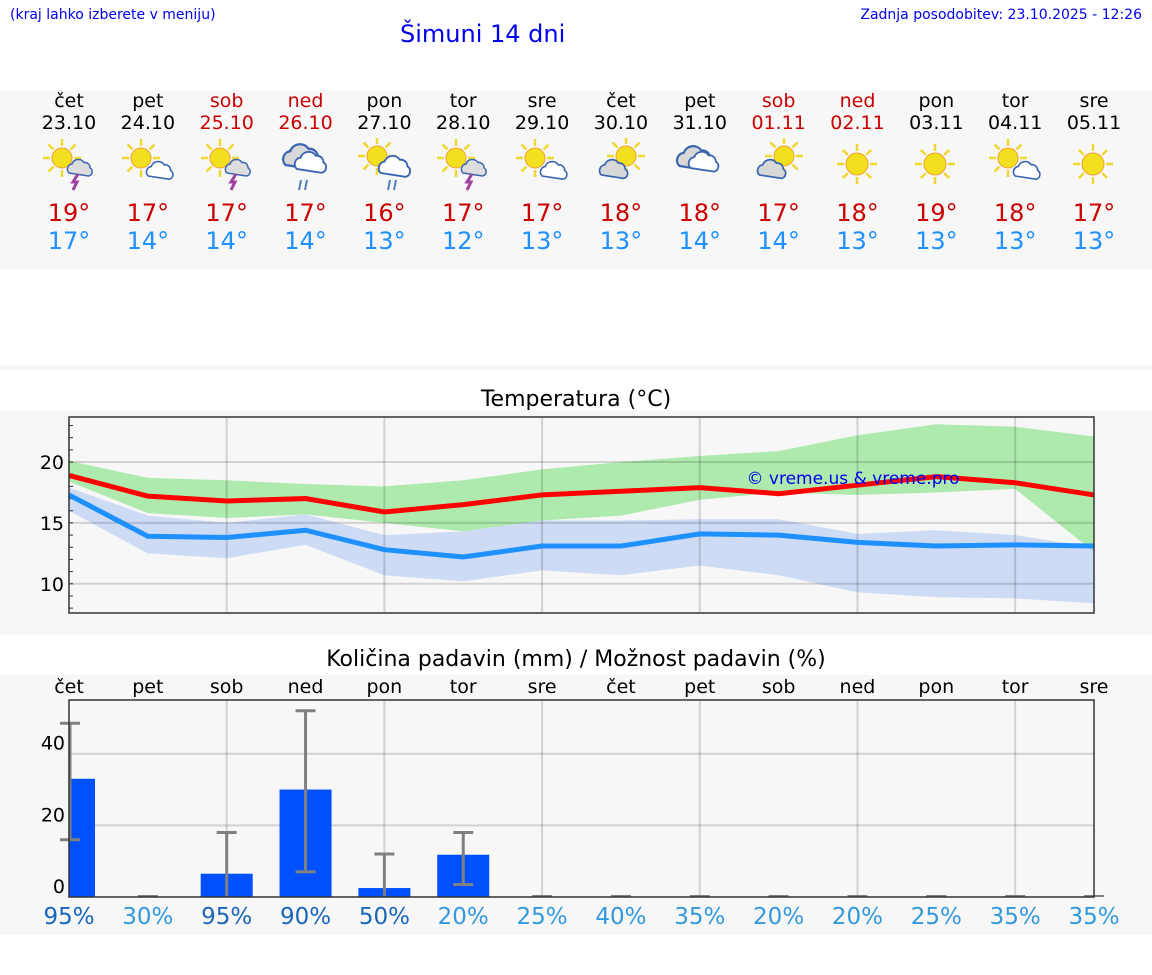 This screenshot has height=975, width=1152. I want to click on max-temp: 19°, so click(69, 213).